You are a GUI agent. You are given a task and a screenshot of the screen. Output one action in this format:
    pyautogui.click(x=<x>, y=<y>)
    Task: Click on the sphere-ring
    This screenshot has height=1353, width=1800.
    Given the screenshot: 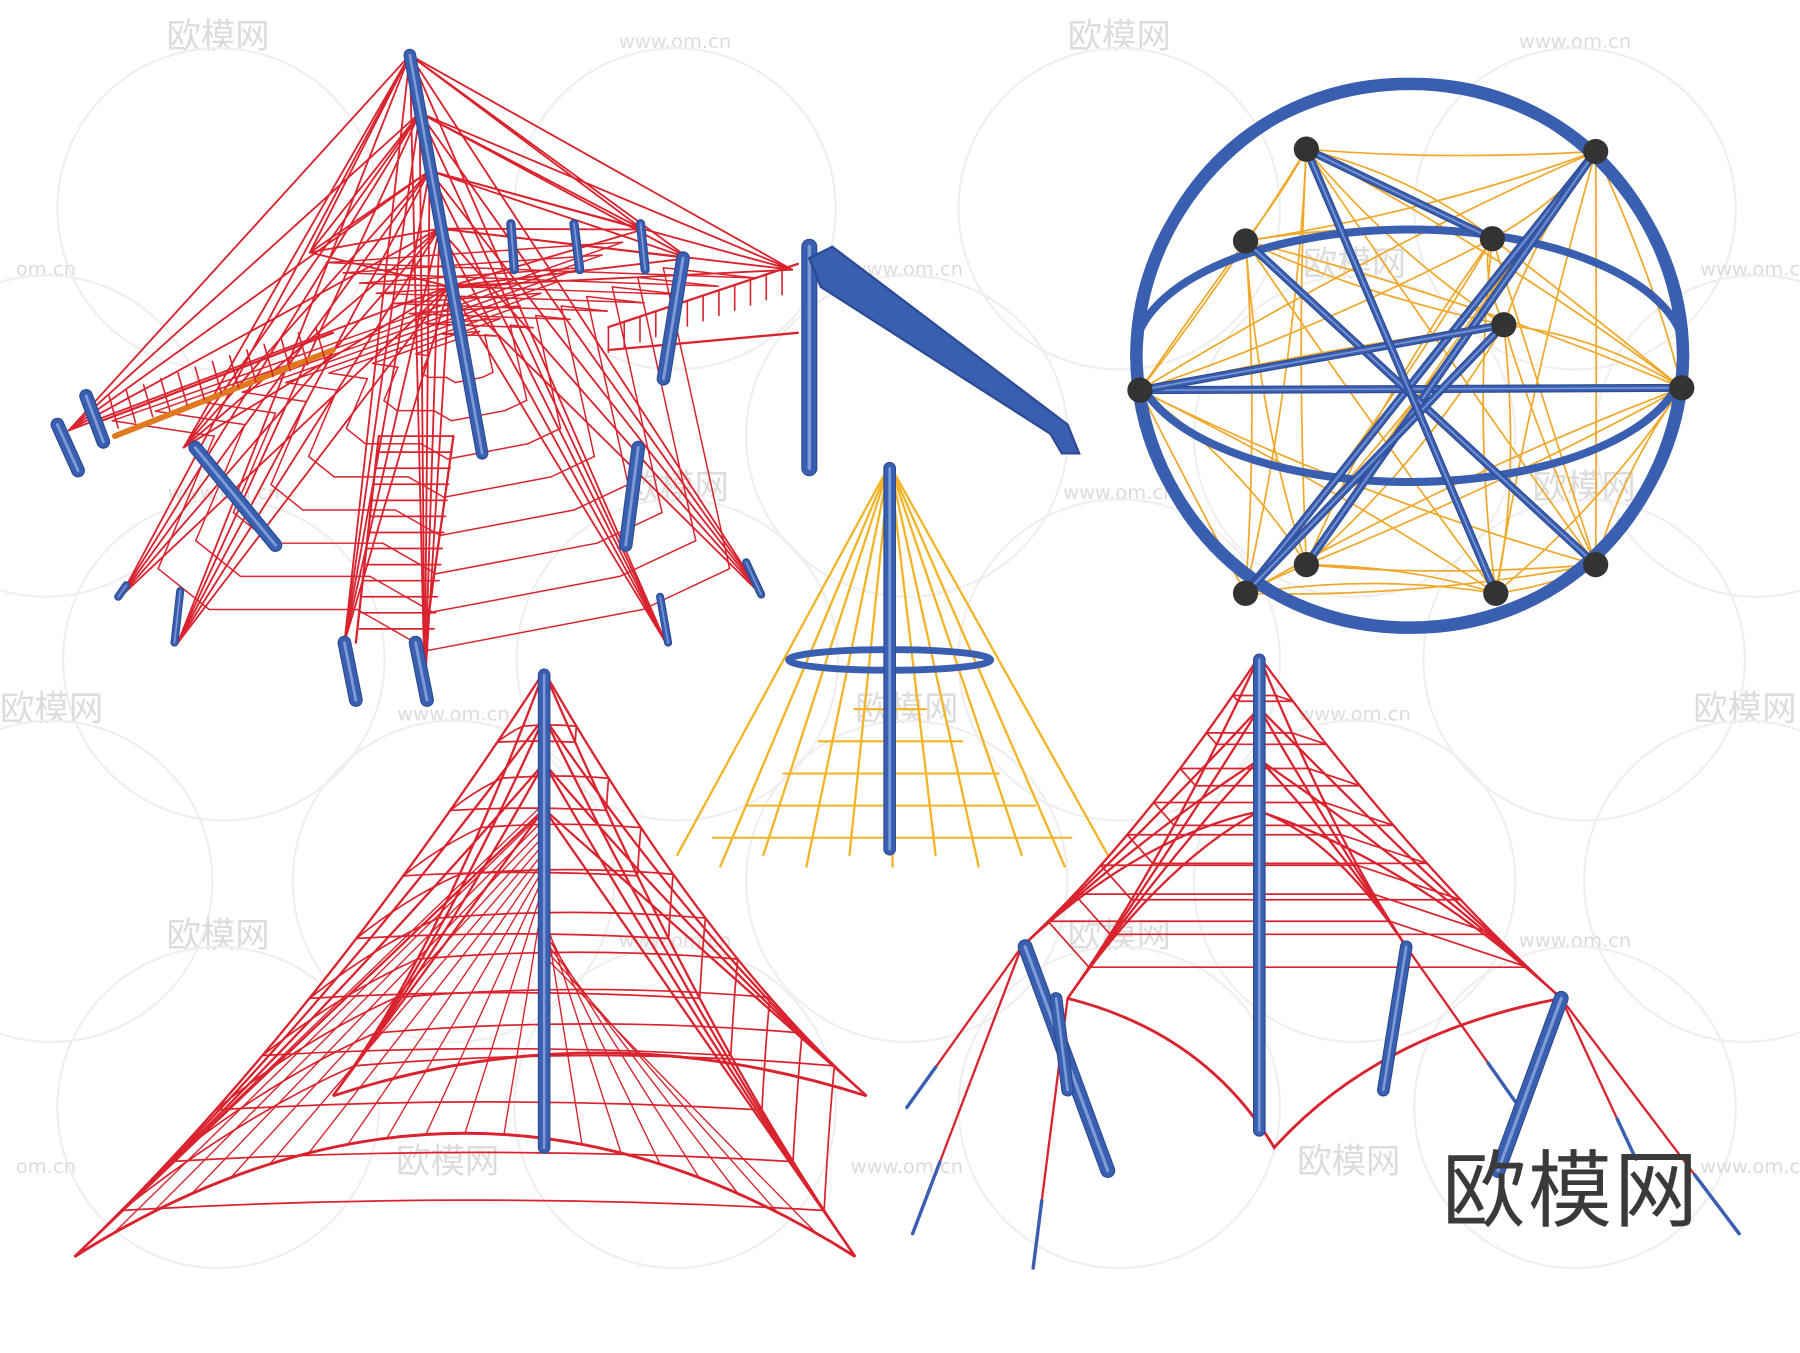 What is the action you would take?
    pyautogui.click(x=1409, y=355)
    